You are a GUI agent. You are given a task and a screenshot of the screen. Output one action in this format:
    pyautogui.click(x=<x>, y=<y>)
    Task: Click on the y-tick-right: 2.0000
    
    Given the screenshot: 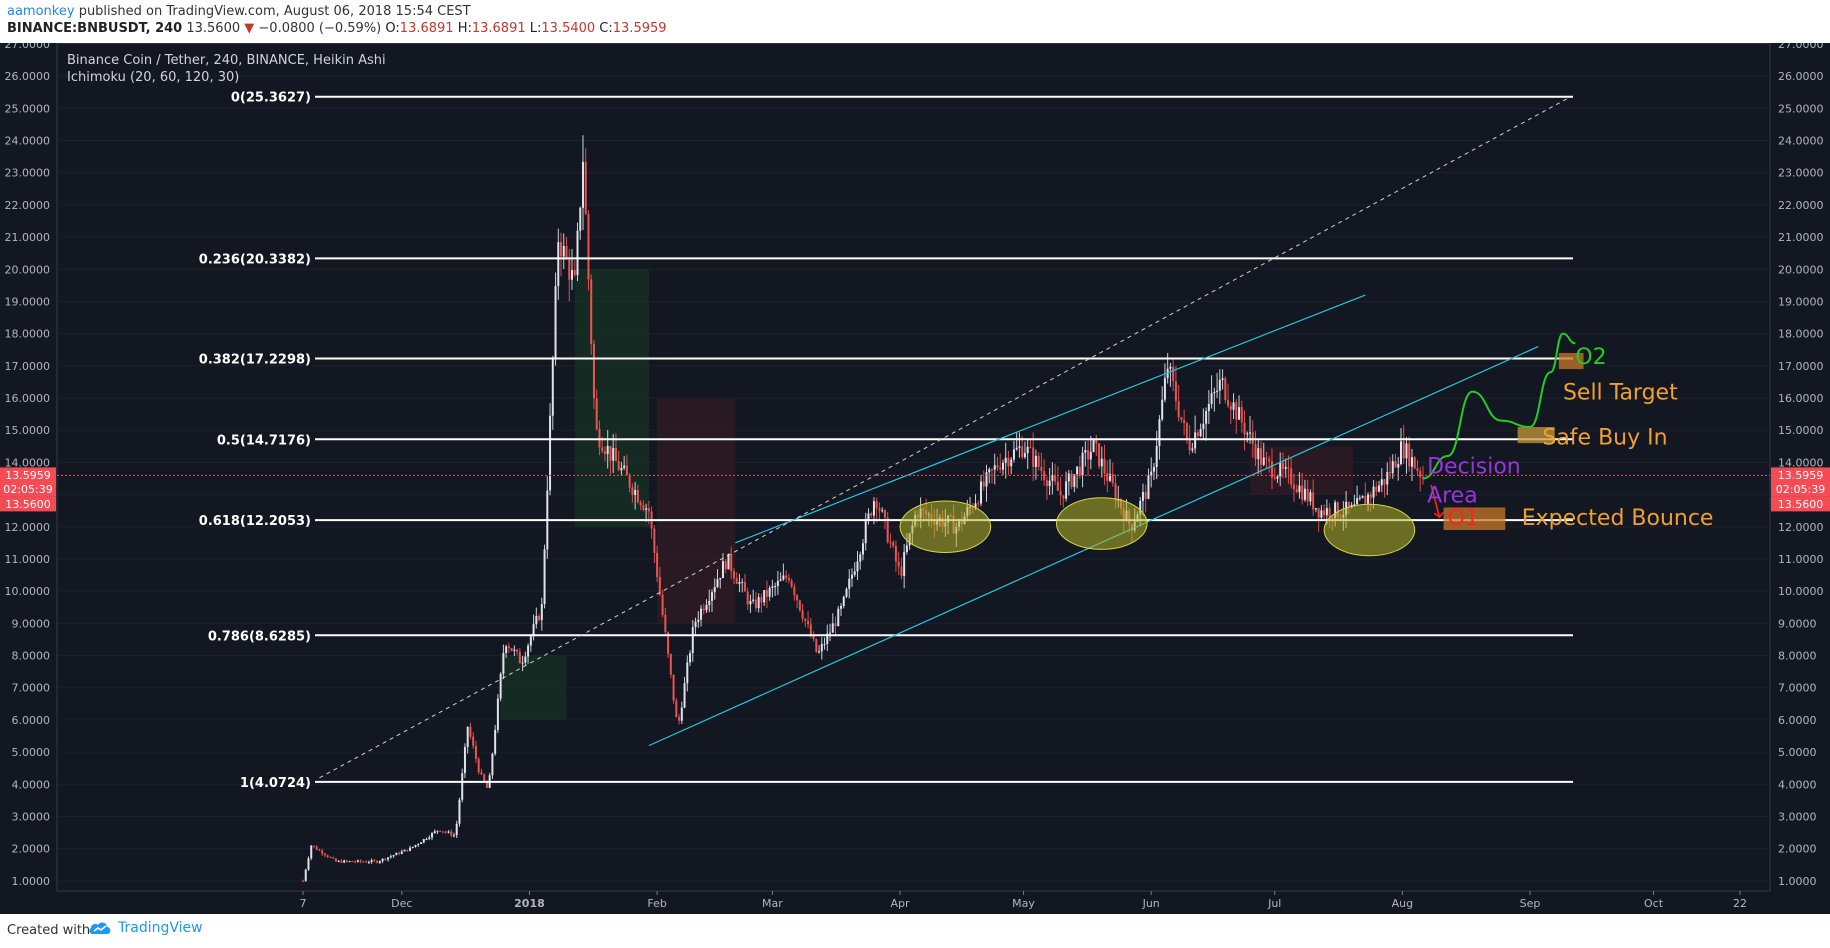 What is the action you would take?
    pyautogui.click(x=1797, y=849)
    